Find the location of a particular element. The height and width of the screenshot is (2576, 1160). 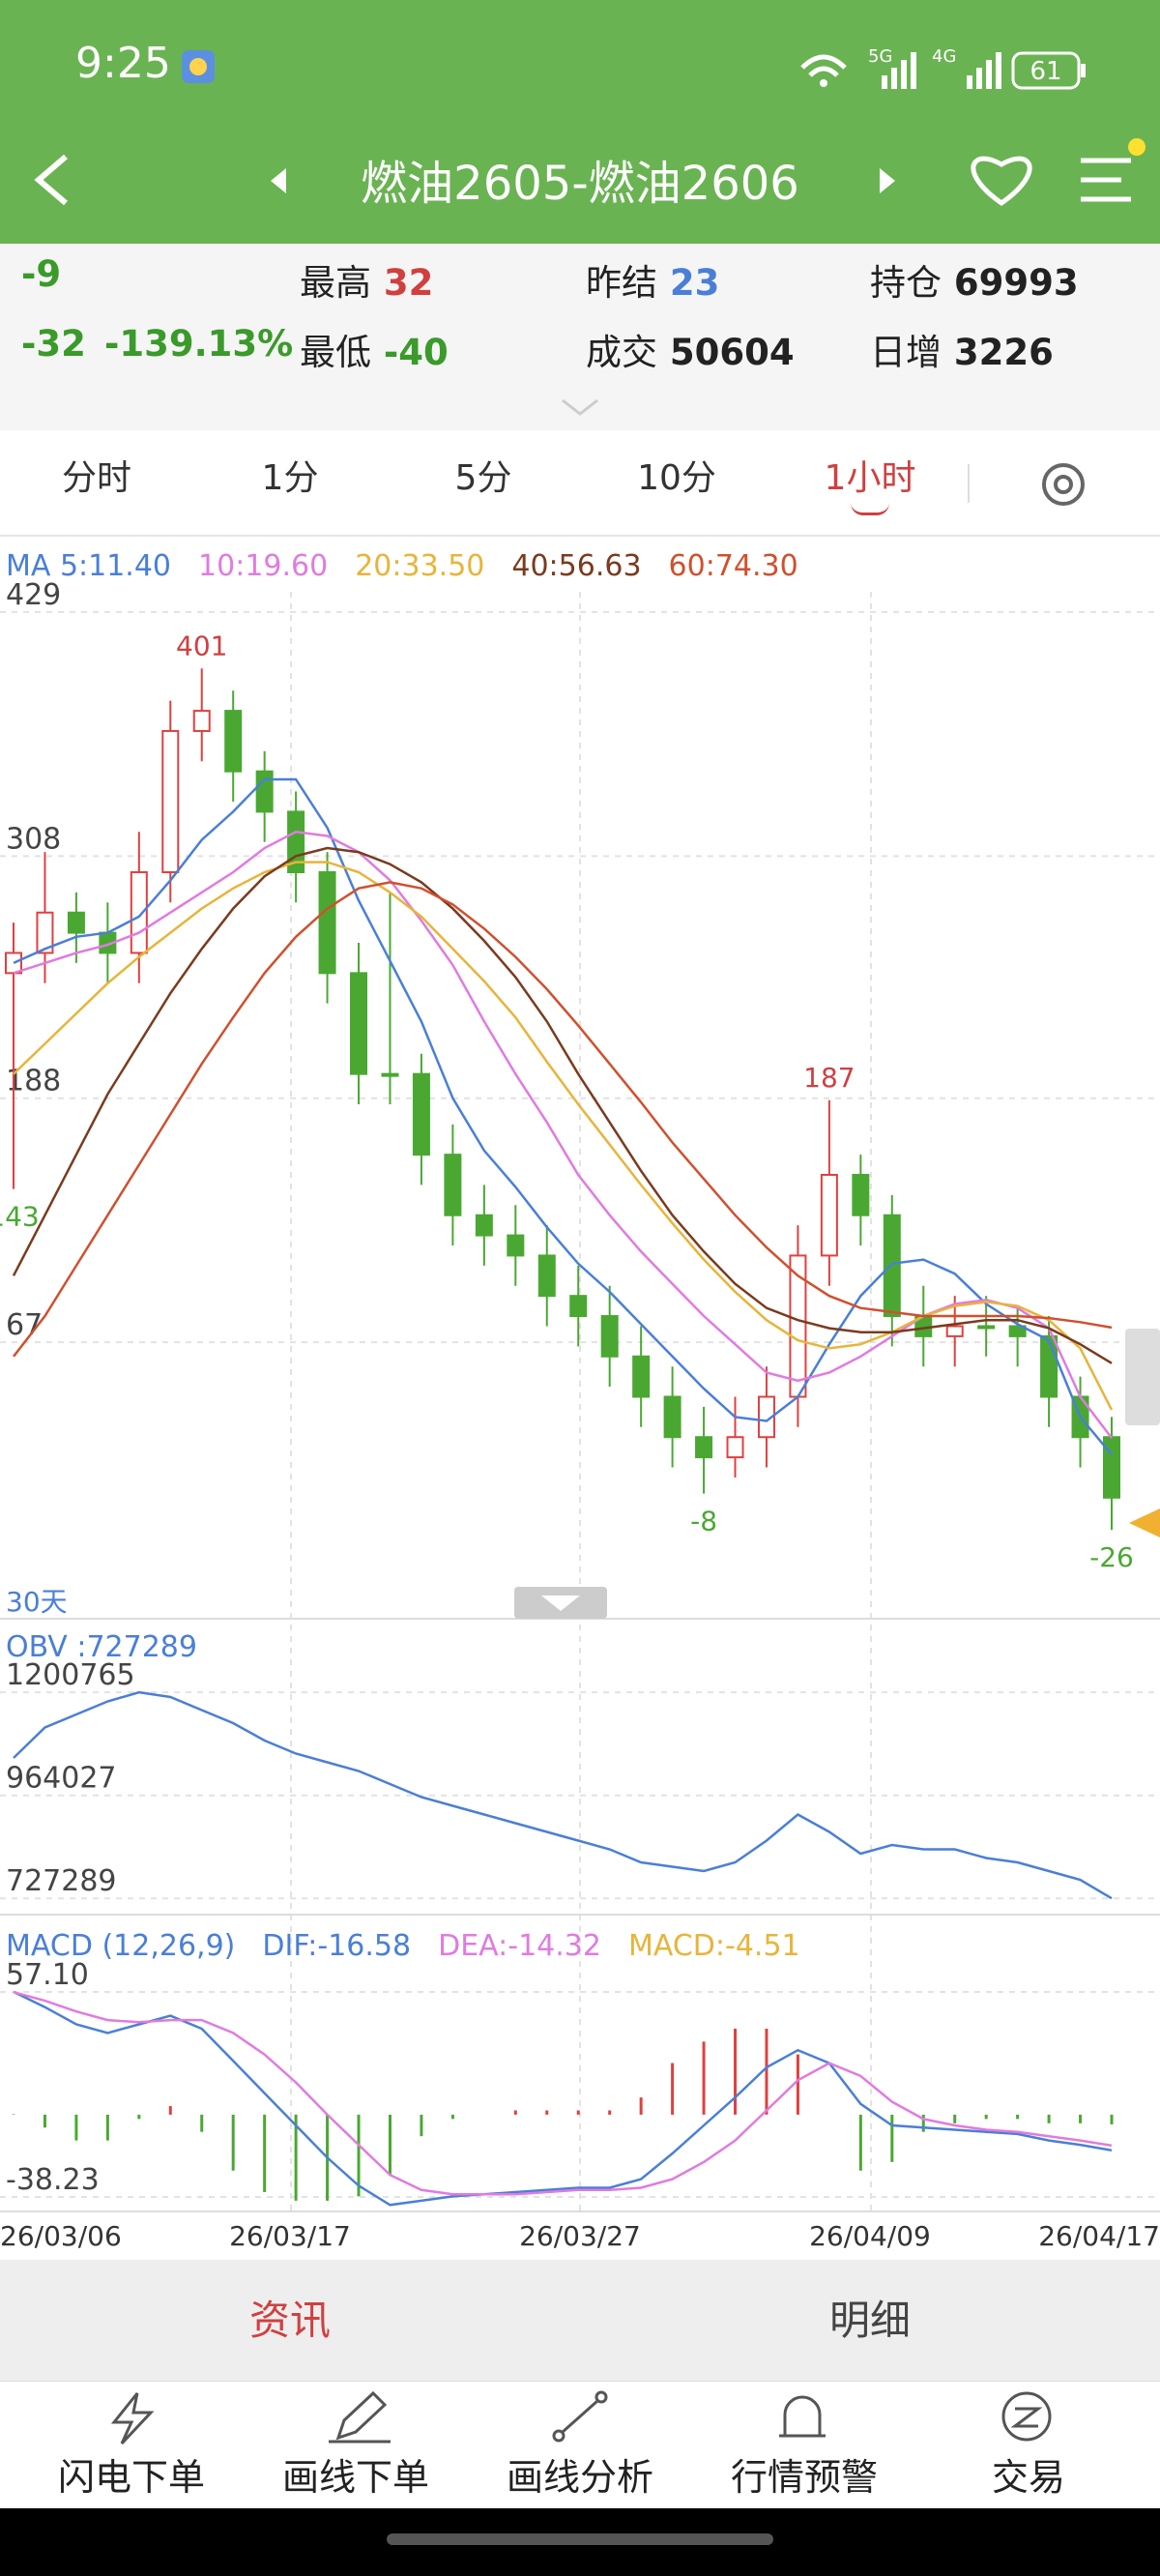

obv-legend: OBV :727289 is located at coordinates (101, 1647).